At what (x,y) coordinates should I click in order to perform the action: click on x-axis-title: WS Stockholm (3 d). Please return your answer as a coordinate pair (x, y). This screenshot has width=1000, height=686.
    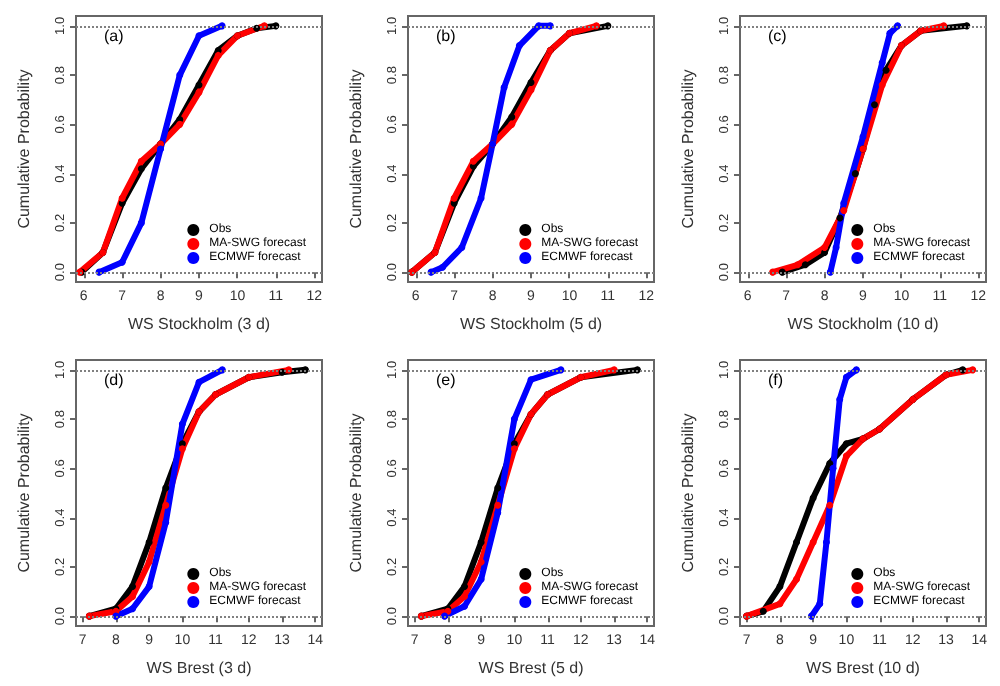
    Looking at the image, I should click on (199, 324).